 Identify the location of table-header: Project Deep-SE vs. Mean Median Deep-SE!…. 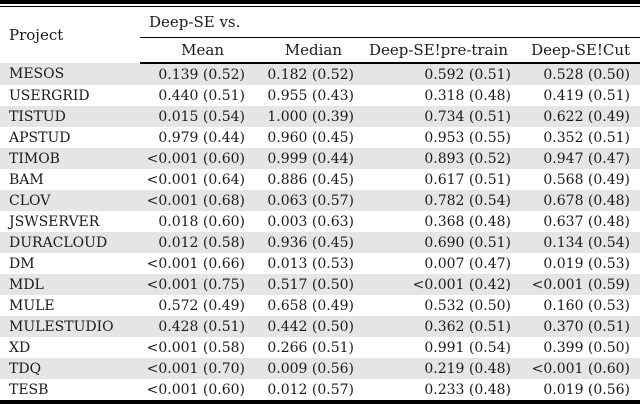
(320, 35).